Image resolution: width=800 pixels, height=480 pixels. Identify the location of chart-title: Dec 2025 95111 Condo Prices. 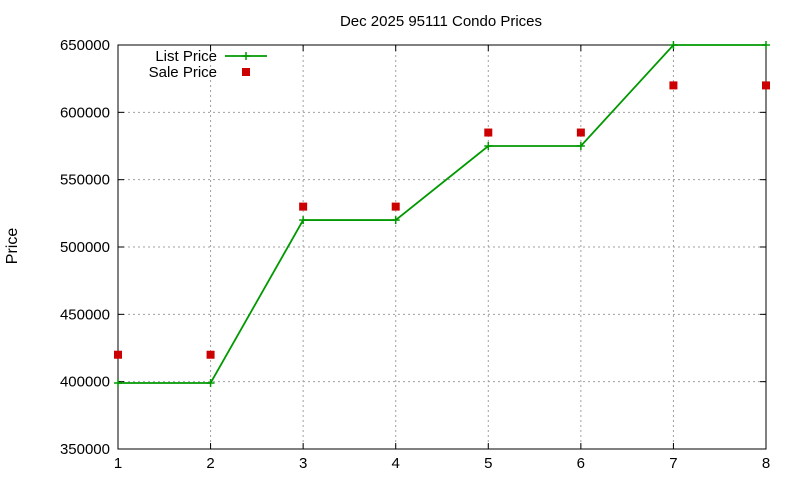
(441, 21).